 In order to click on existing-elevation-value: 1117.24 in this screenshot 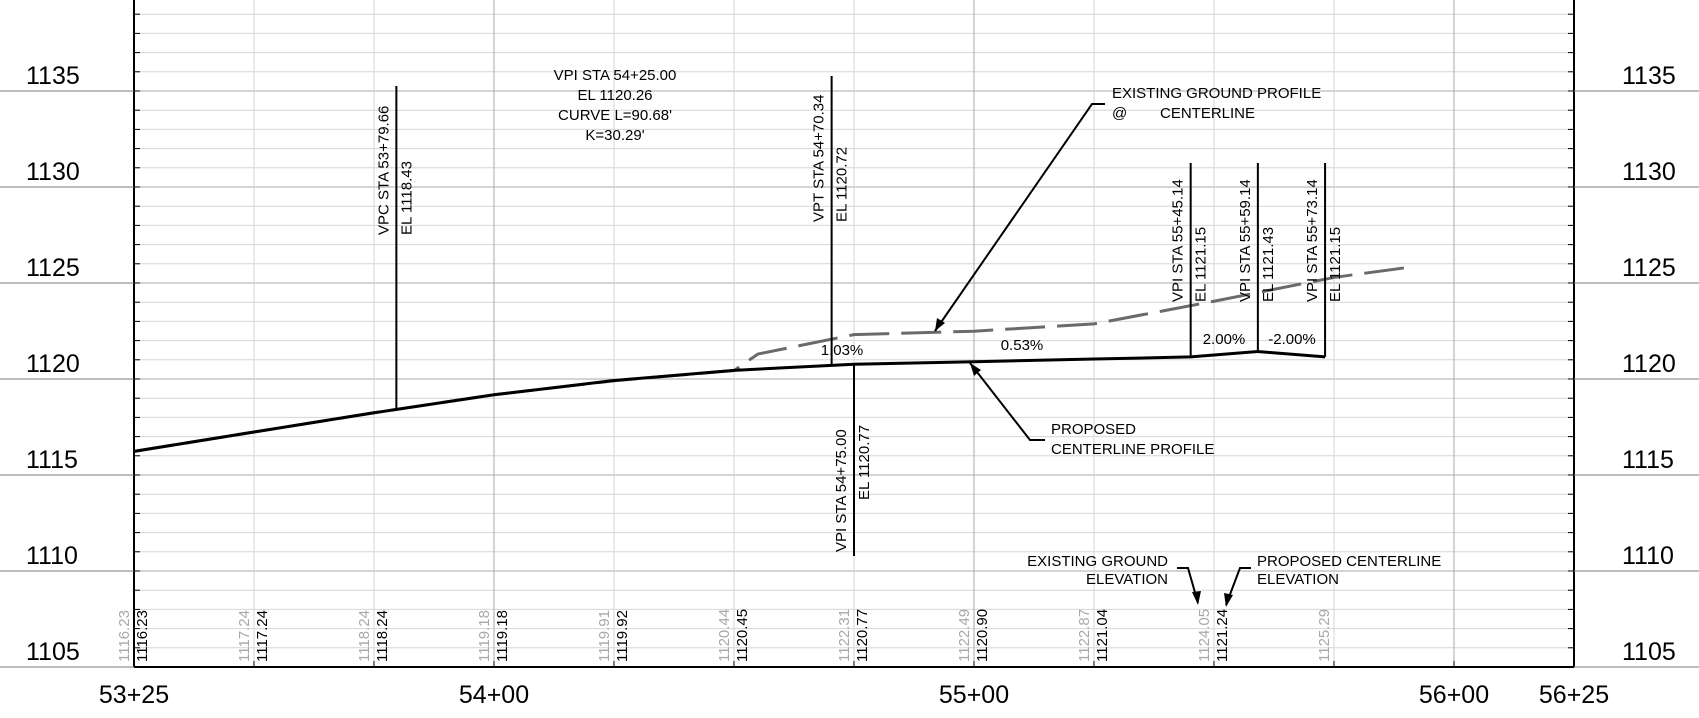, I will do `click(244, 636)`.